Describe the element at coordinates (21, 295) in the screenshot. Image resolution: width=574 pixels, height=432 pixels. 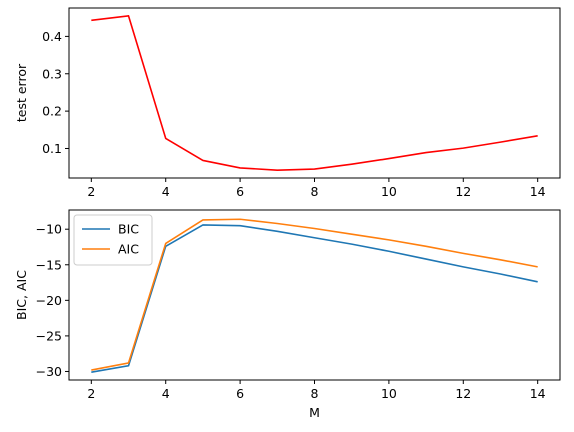
I see `bic-aic-y-axis-label: BIC, AIC` at that location.